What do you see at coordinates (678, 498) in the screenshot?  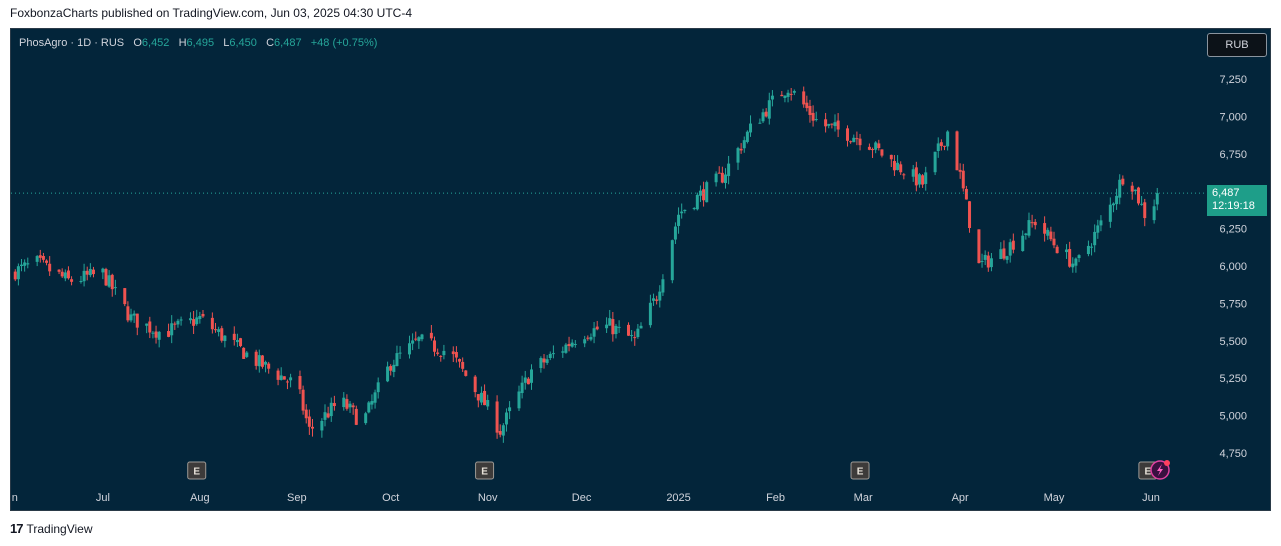 I see `x-tick-label-7: 2025` at bounding box center [678, 498].